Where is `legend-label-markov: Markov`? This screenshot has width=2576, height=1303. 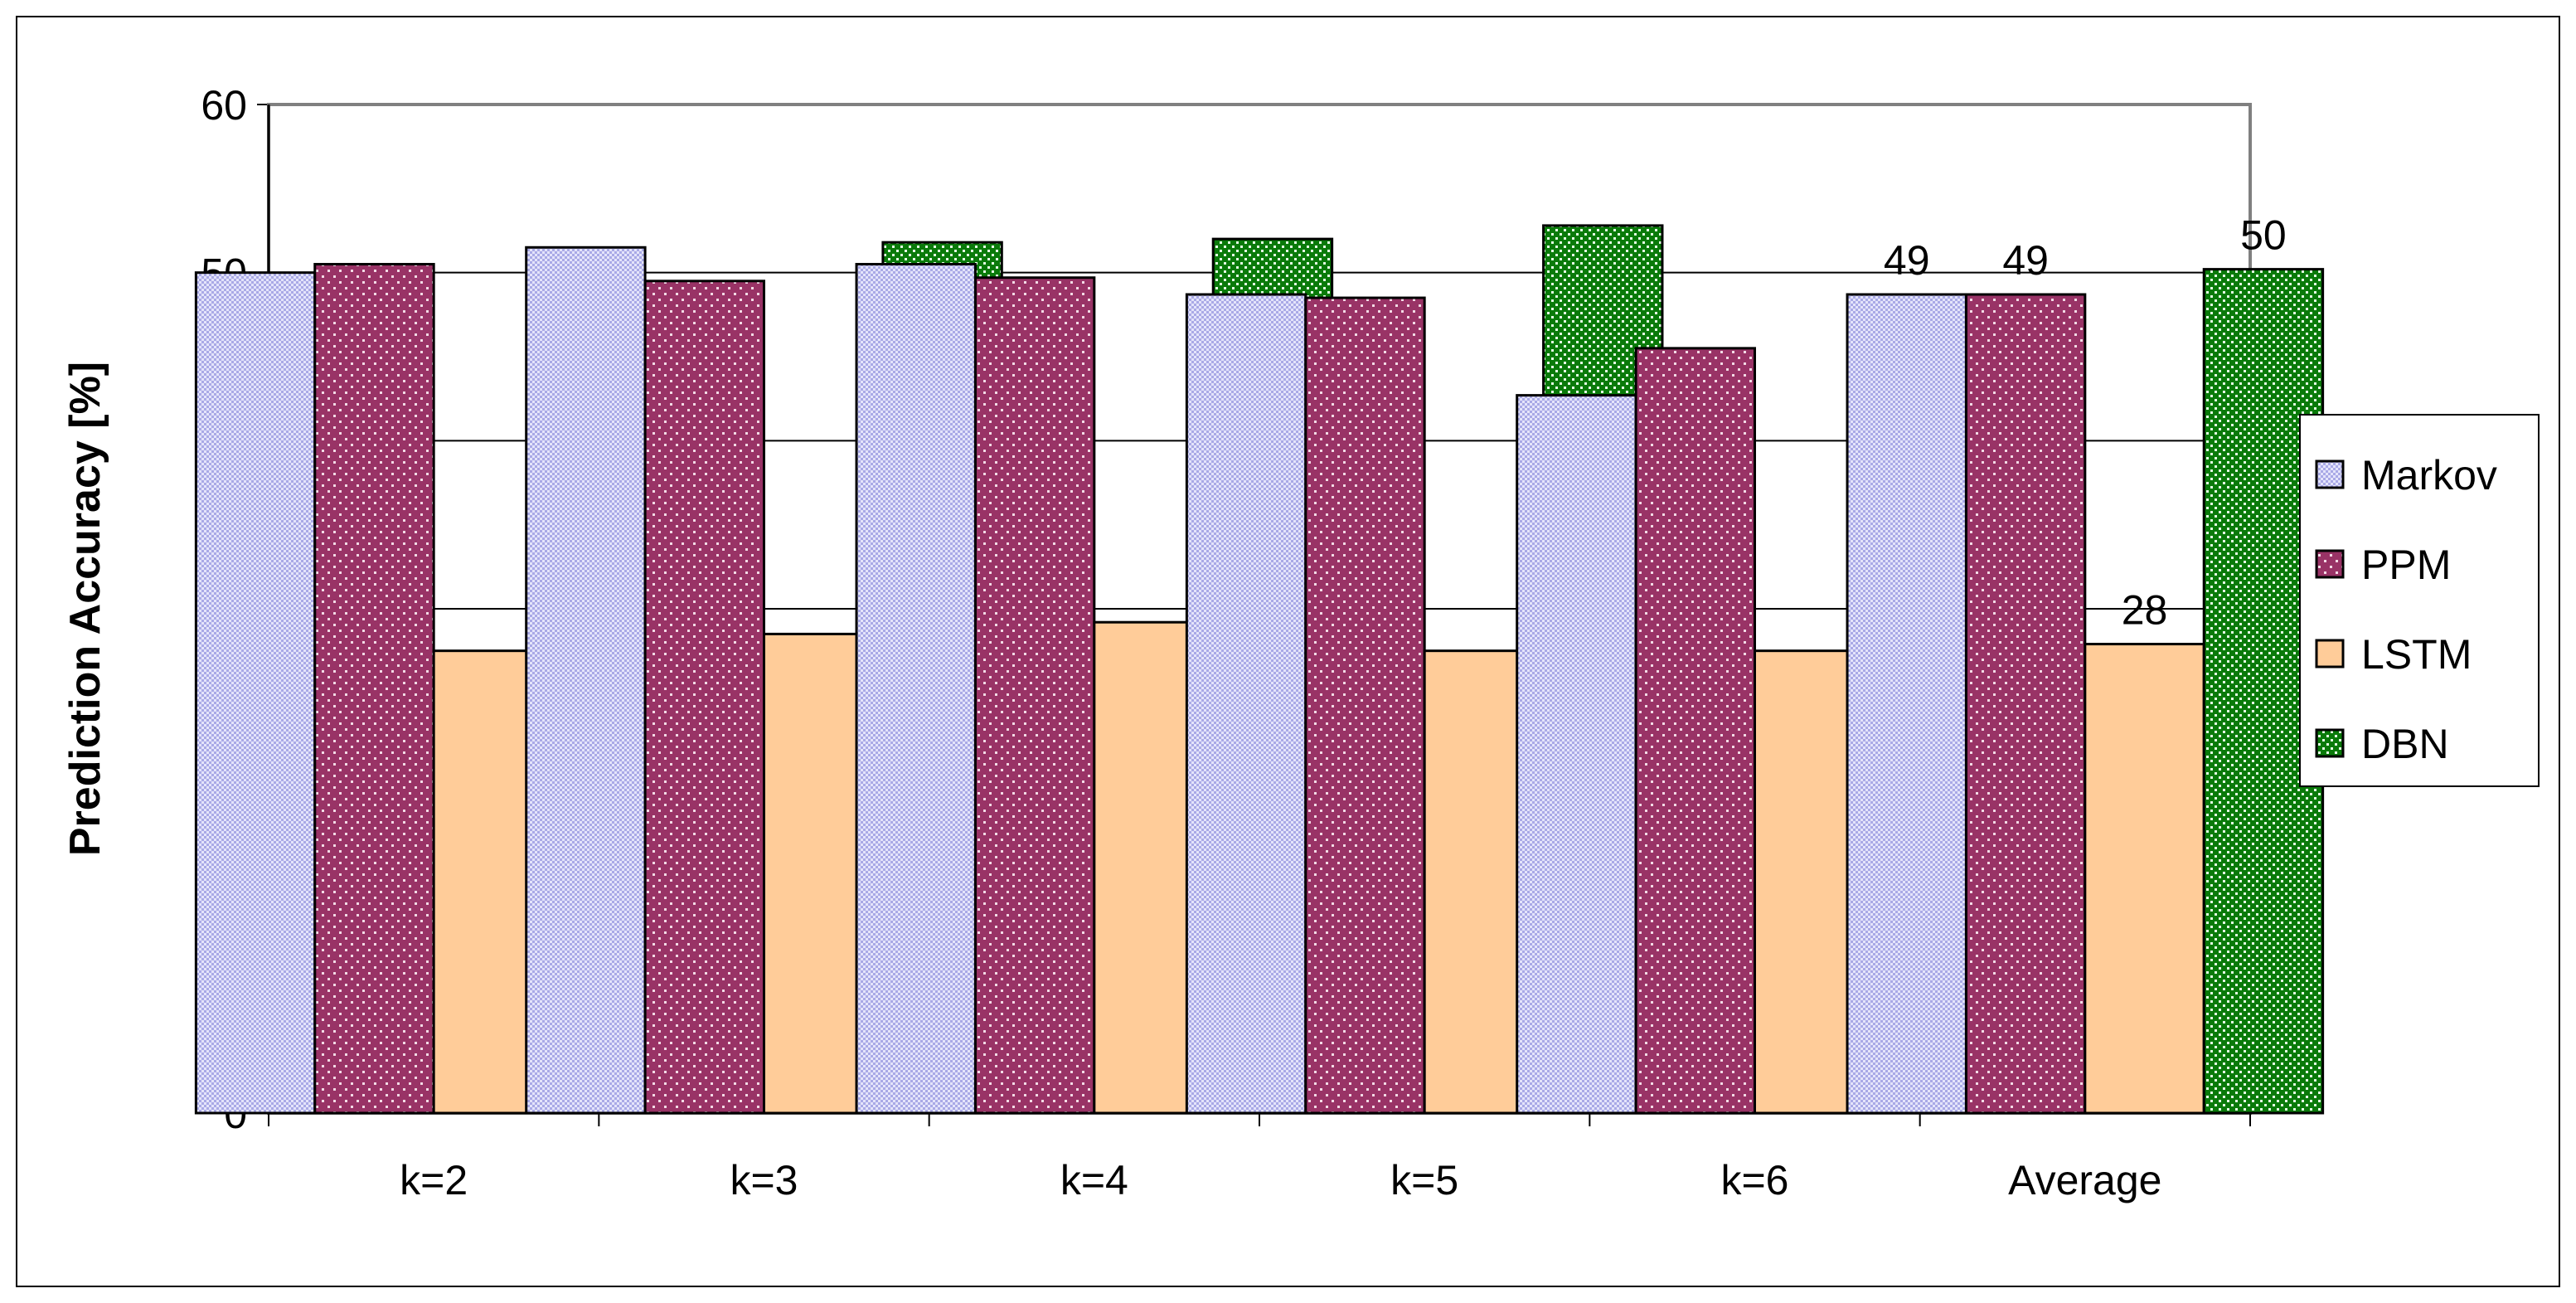 legend-label-markov: Markov is located at coordinates (2429, 475).